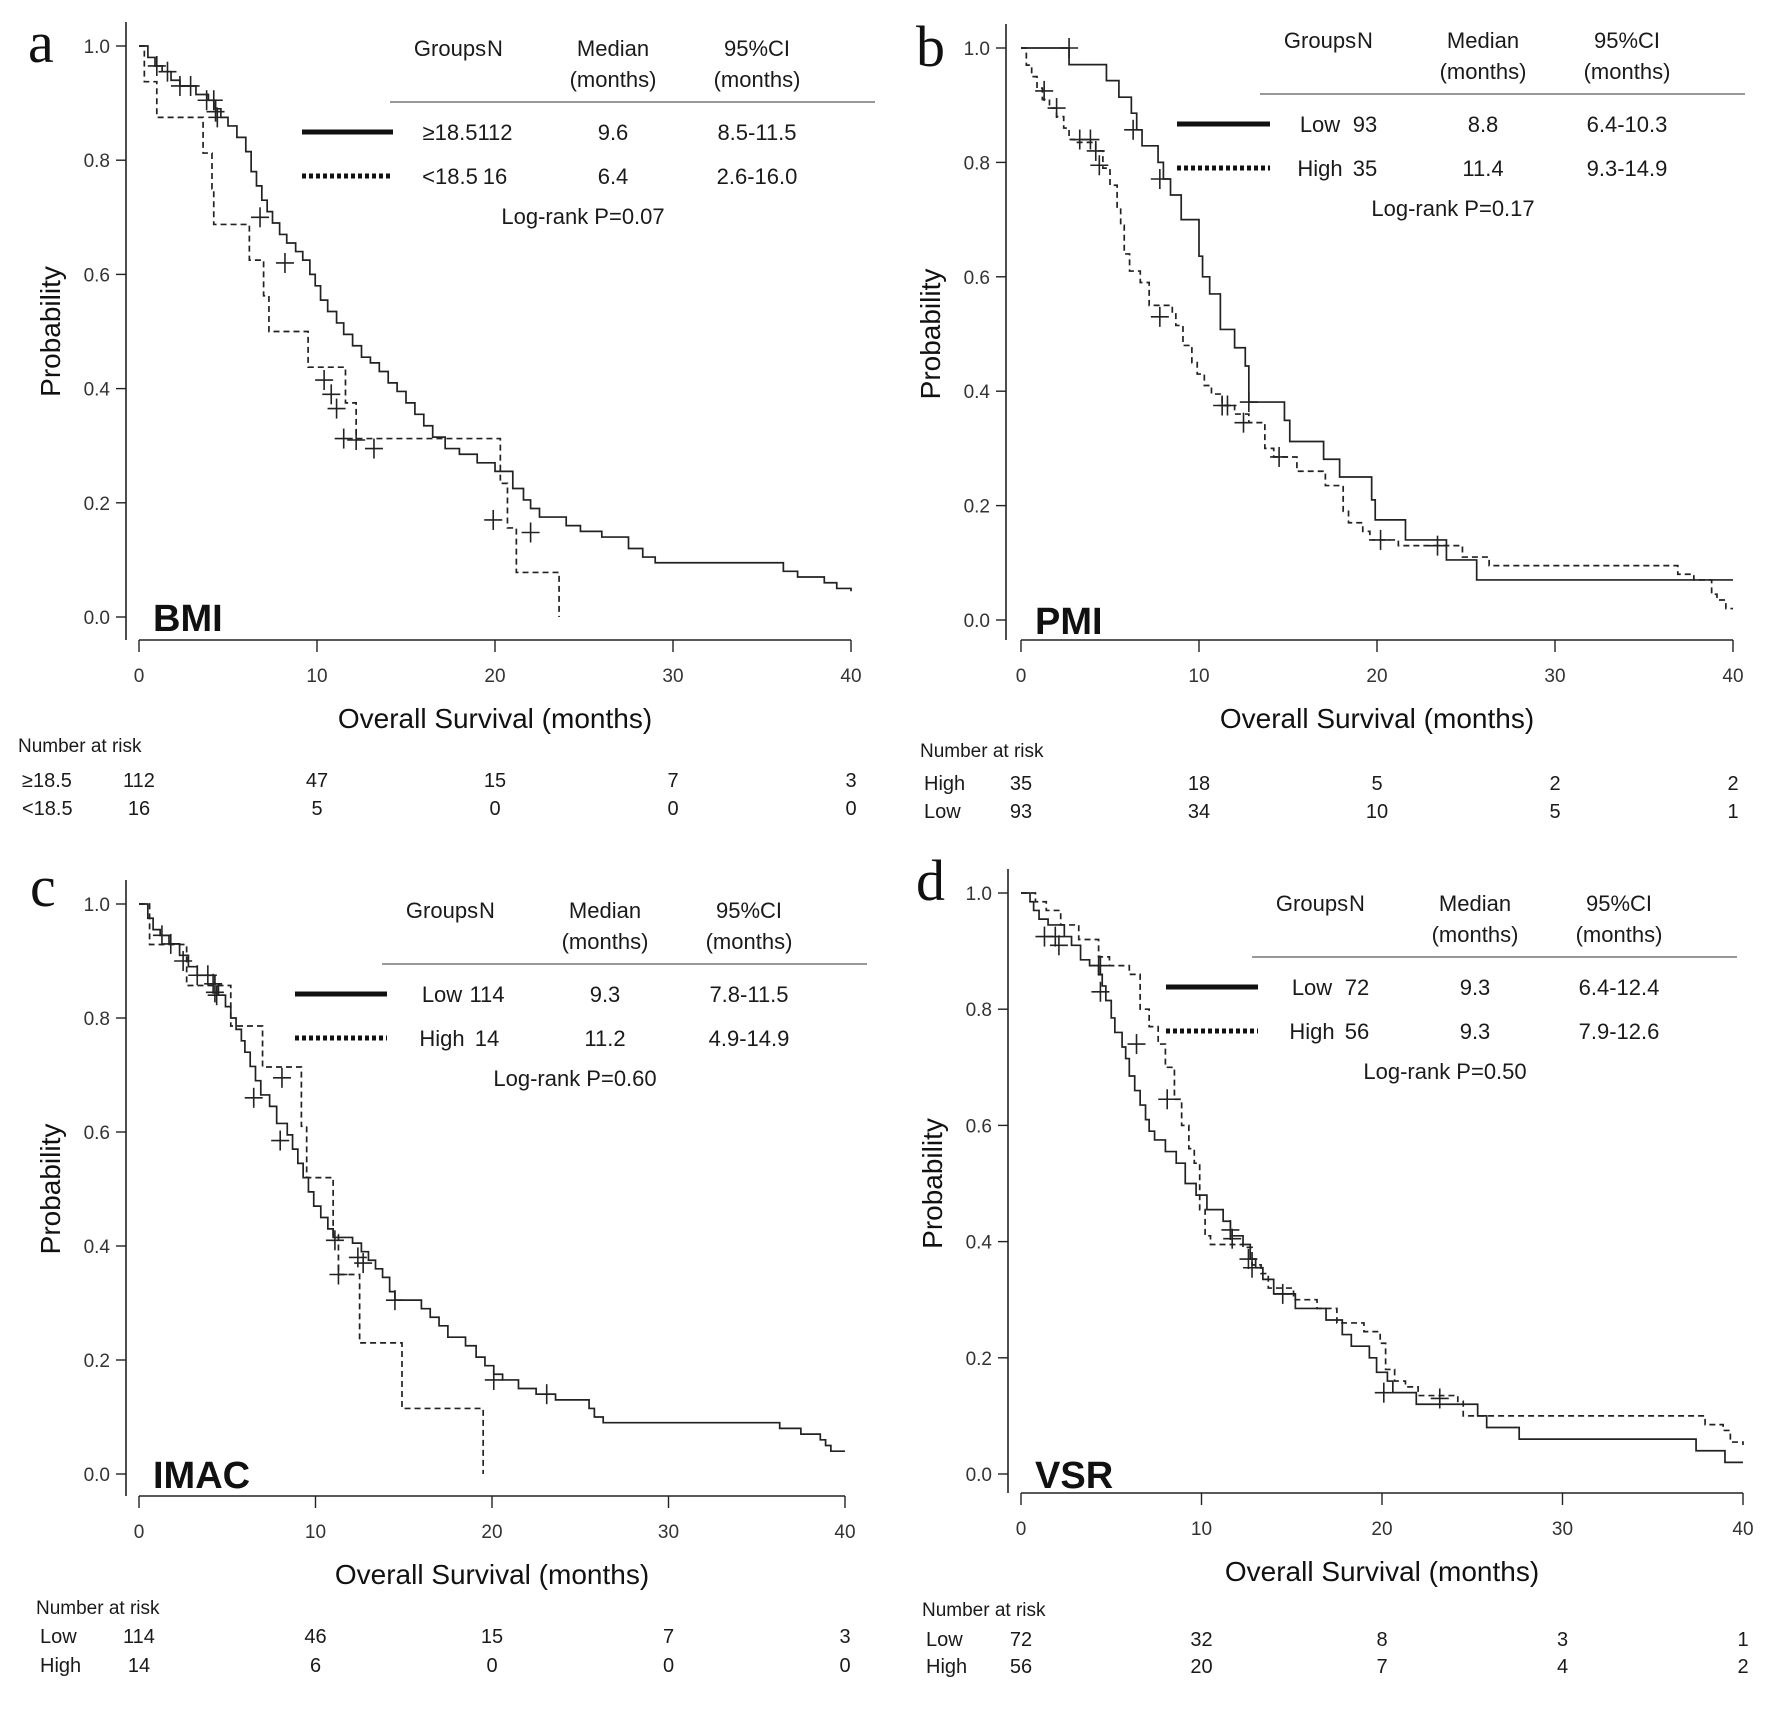 The height and width of the screenshot is (1722, 1772). What do you see at coordinates (139, 781) in the screenshot?
I see `risk-count: 112` at bounding box center [139, 781].